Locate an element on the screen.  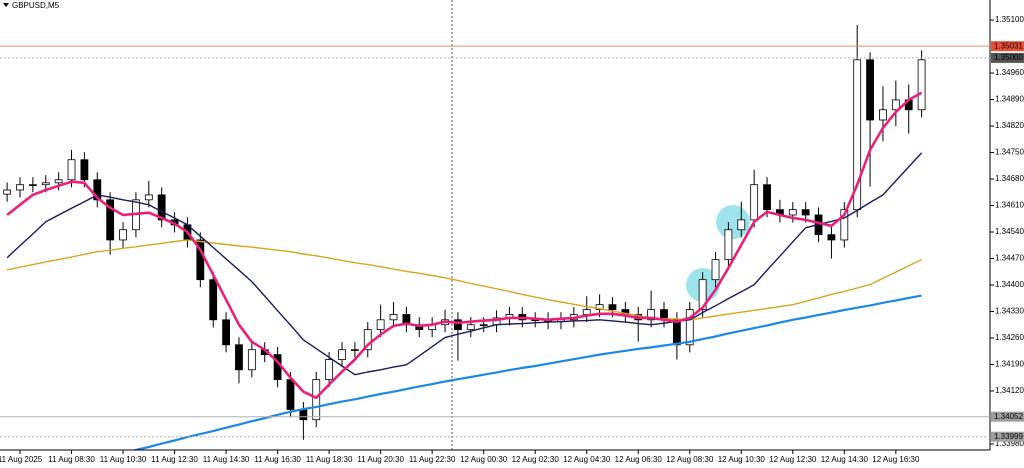
y-tick-label: 1.34820 is located at coordinates (1009, 125).